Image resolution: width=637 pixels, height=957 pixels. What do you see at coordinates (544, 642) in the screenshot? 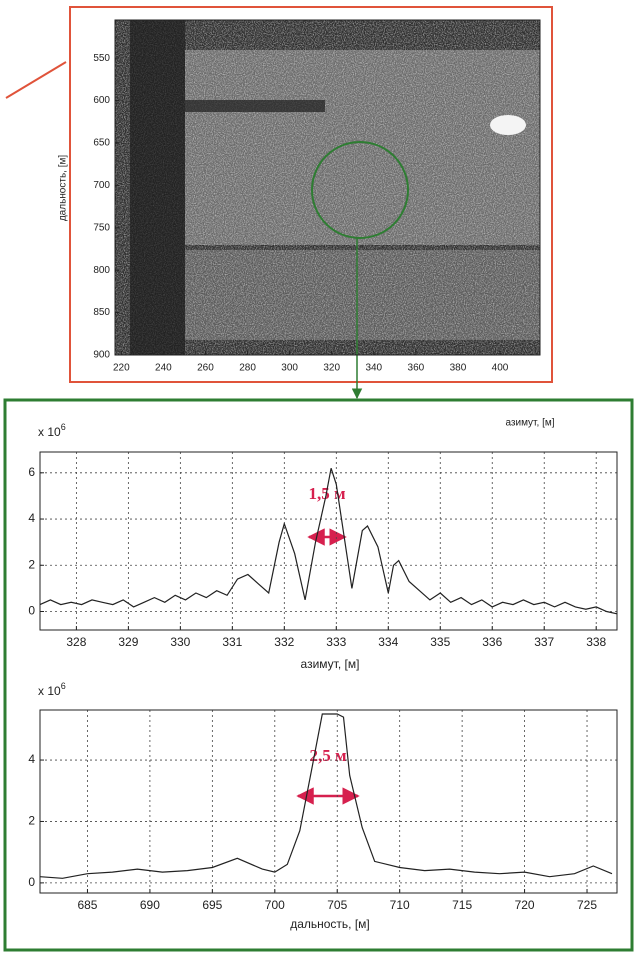
I see `x-tick-label: 337` at bounding box center [544, 642].